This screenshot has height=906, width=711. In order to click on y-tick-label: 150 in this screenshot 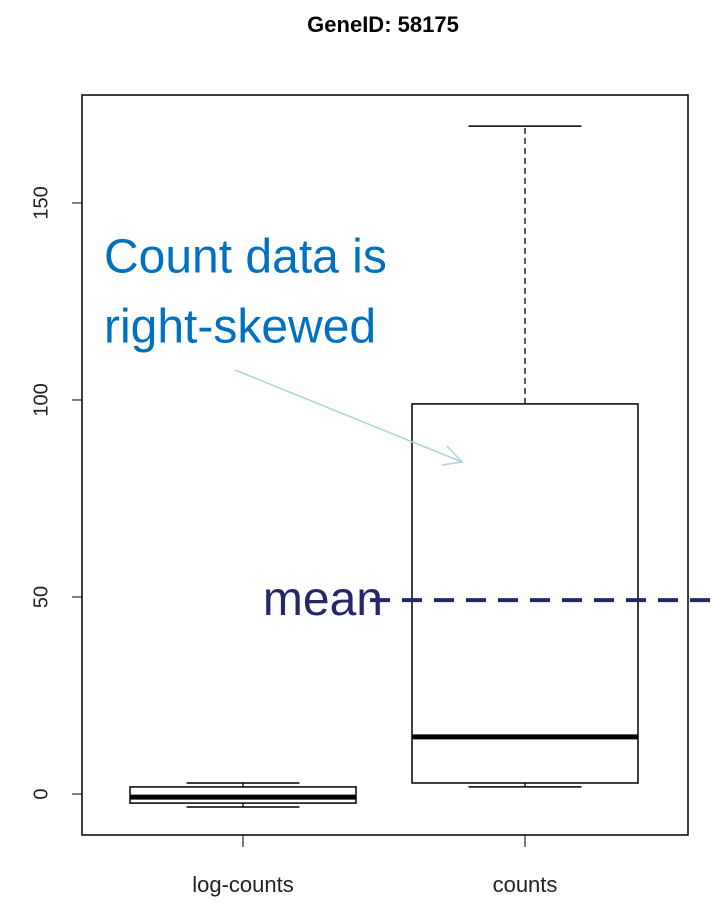, I will do `click(41, 202)`.